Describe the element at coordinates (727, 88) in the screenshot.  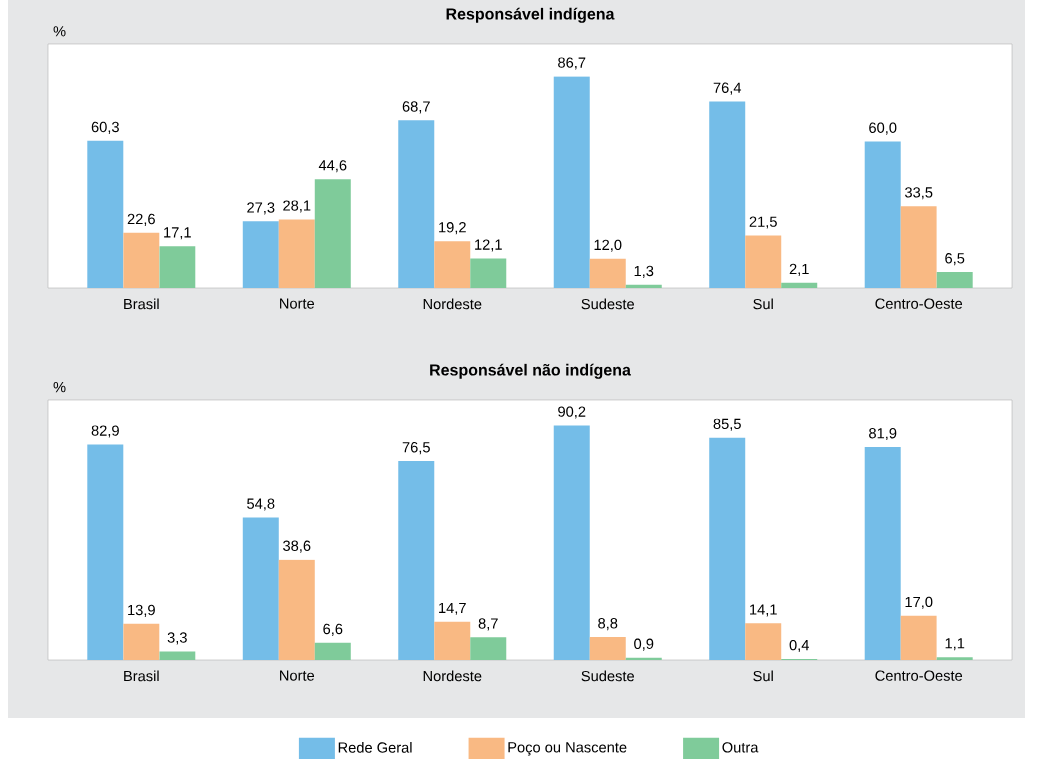
I see `data-label: 76,4` at that location.